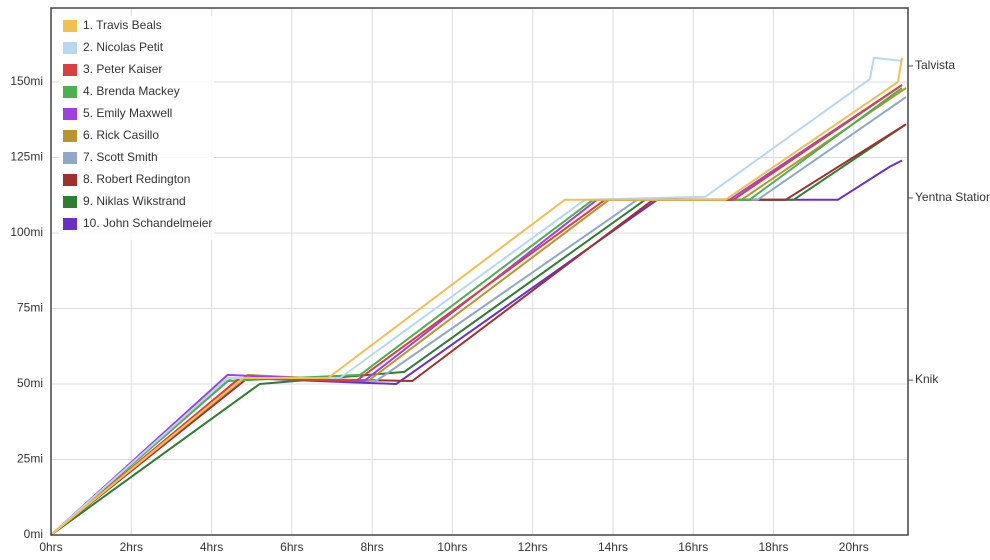 This screenshot has height=560, width=990. Describe the element at coordinates (120, 157) in the screenshot. I see `legend-label: 7. Scott Smith` at that location.